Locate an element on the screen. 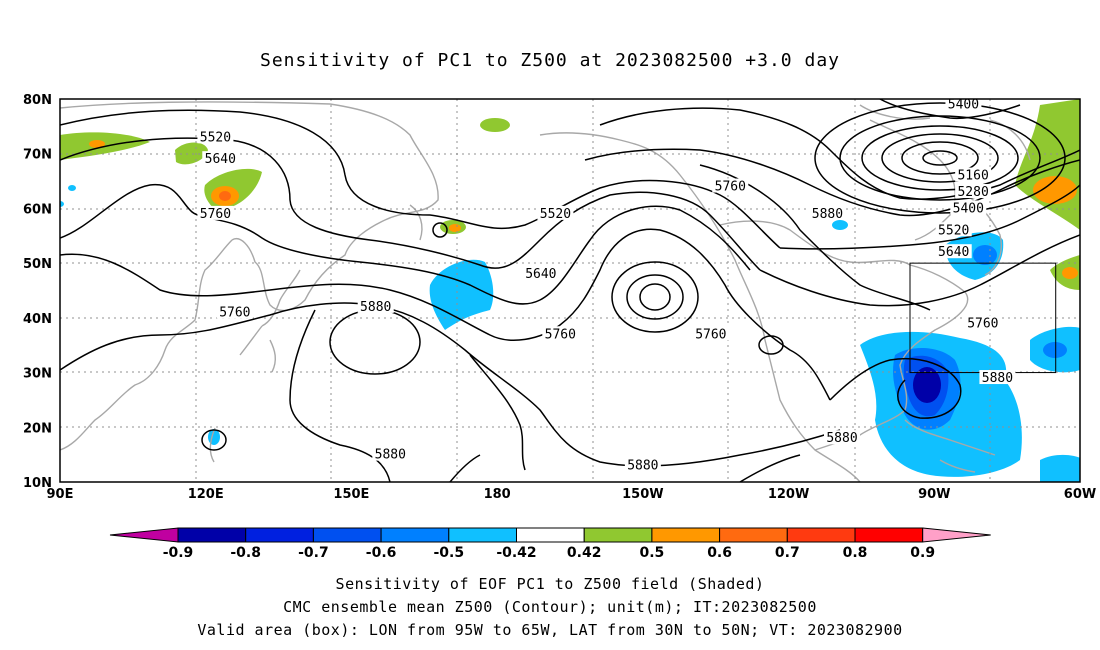 Image resolution: width=1100 pixels, height=650 pixels. lon-tick-label: 90E is located at coordinates (60, 494).